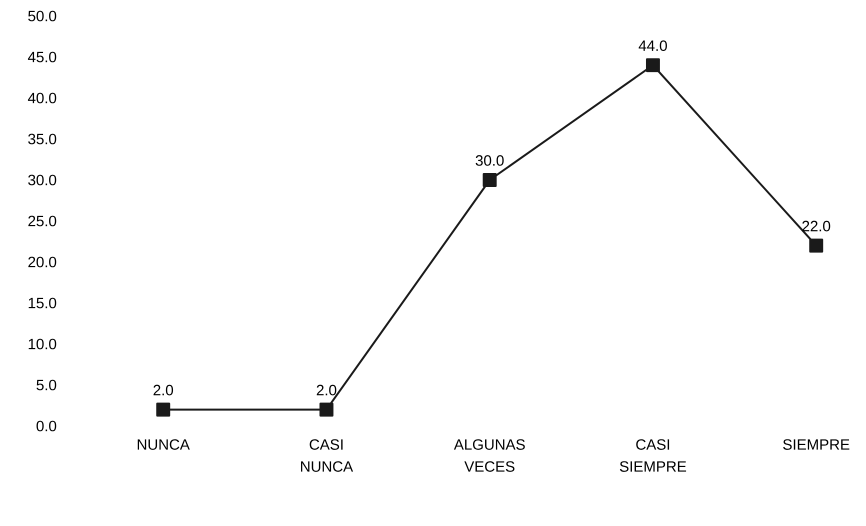 The height and width of the screenshot is (526, 866). I want to click on y-tick-label: 0.0, so click(46, 426).